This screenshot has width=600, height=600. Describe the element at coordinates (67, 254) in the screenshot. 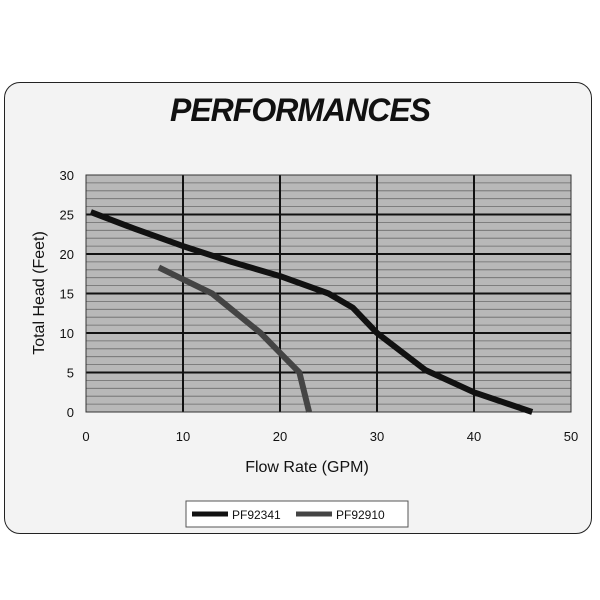

I see `y-tick-label: 20` at that location.